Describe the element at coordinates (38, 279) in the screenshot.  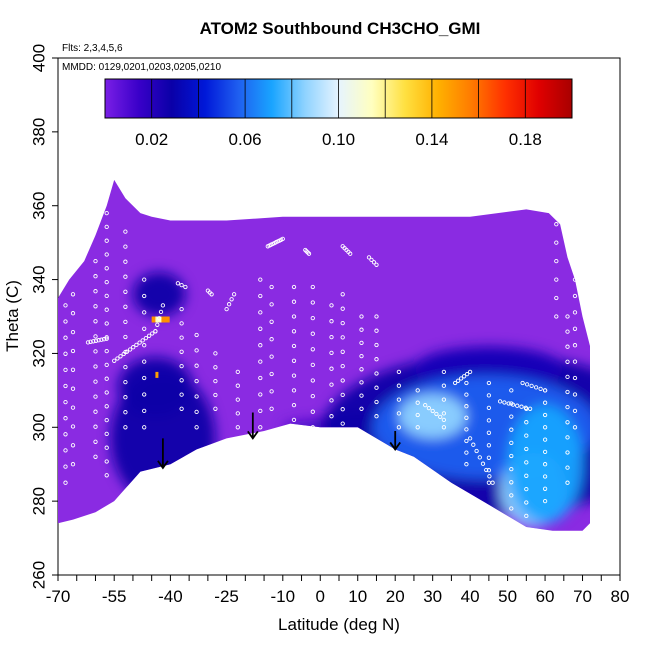
I see `y-tick-label: 340` at that location.